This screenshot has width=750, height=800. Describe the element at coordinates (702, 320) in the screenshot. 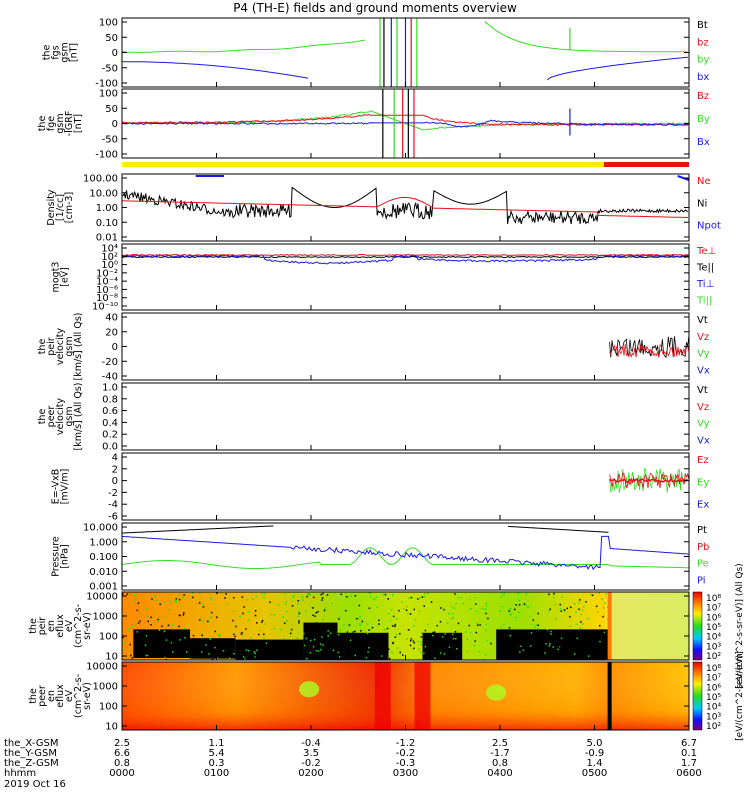

I see `legend-Vt: Vt` at that location.